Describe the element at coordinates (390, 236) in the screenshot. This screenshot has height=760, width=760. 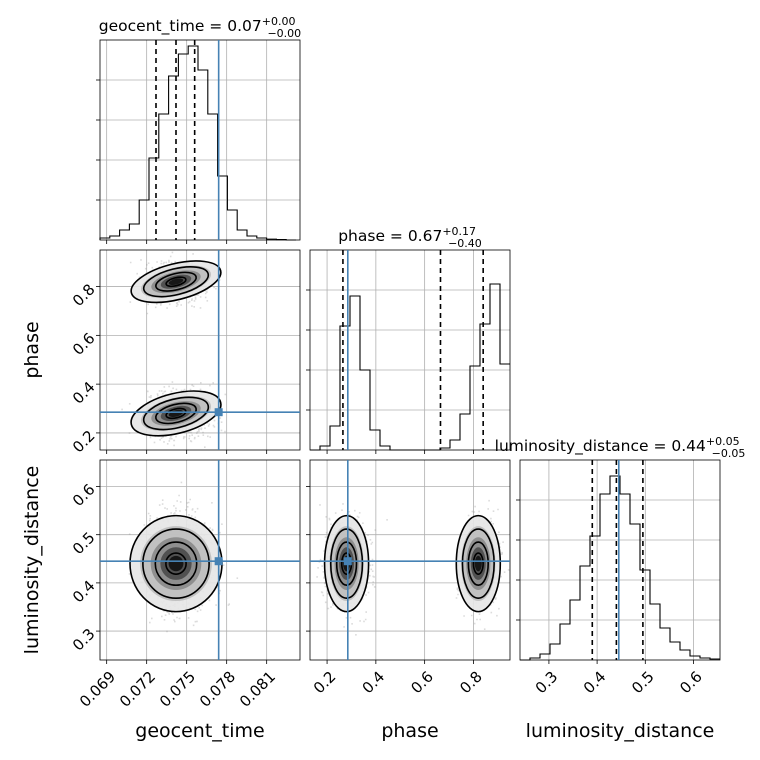
I see `title-main: phase = 0.67` at that location.